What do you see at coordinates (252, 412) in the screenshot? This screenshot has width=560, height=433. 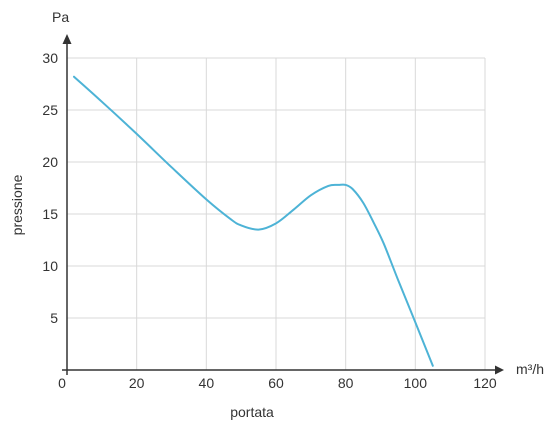 I see `x-axis-title: portata` at bounding box center [252, 412].